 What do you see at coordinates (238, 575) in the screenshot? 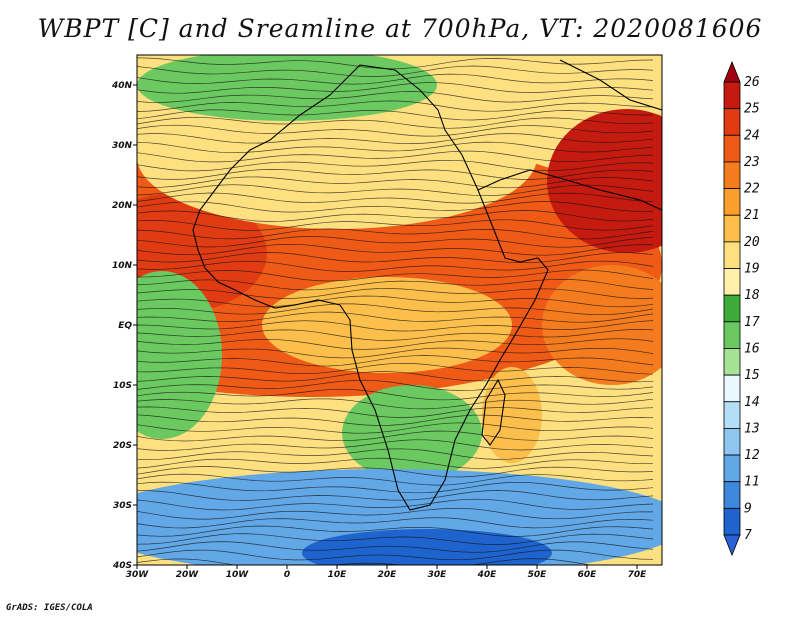
I see `lon-tick-label: 10W` at bounding box center [238, 575].